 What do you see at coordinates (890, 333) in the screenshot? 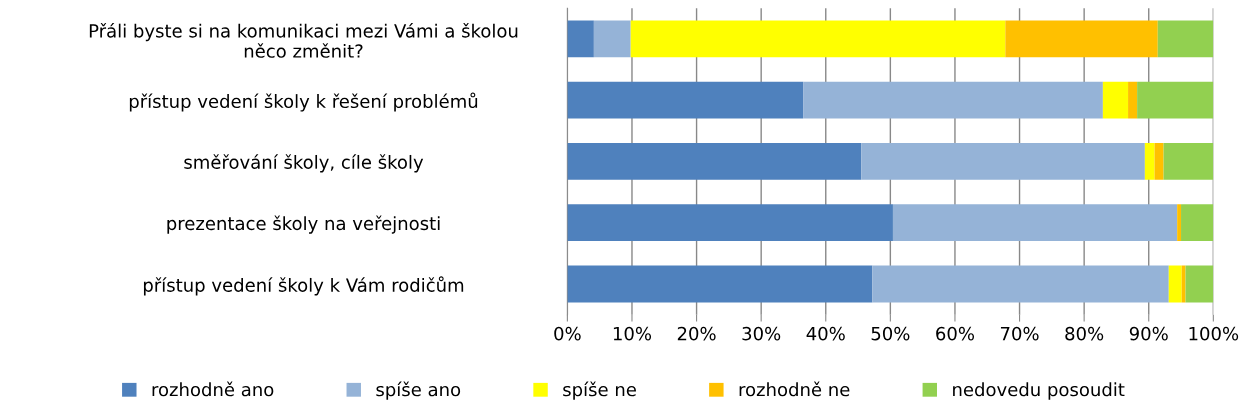
I see `x-tick-label: 50%` at bounding box center [890, 333].